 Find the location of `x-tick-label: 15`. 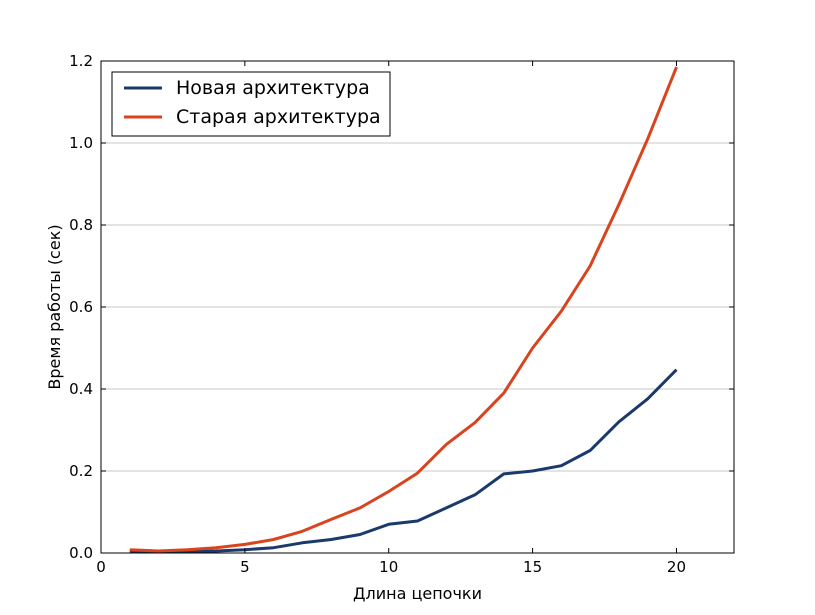

x-tick-label: 15 is located at coordinates (532, 567).